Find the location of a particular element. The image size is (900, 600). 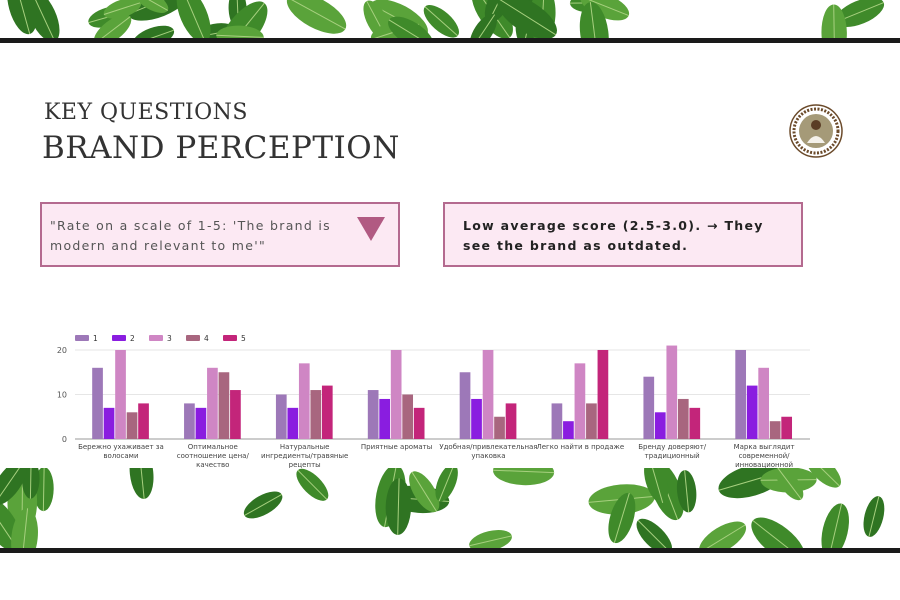

x-tick-label: рецепты is located at coordinates (305, 465).